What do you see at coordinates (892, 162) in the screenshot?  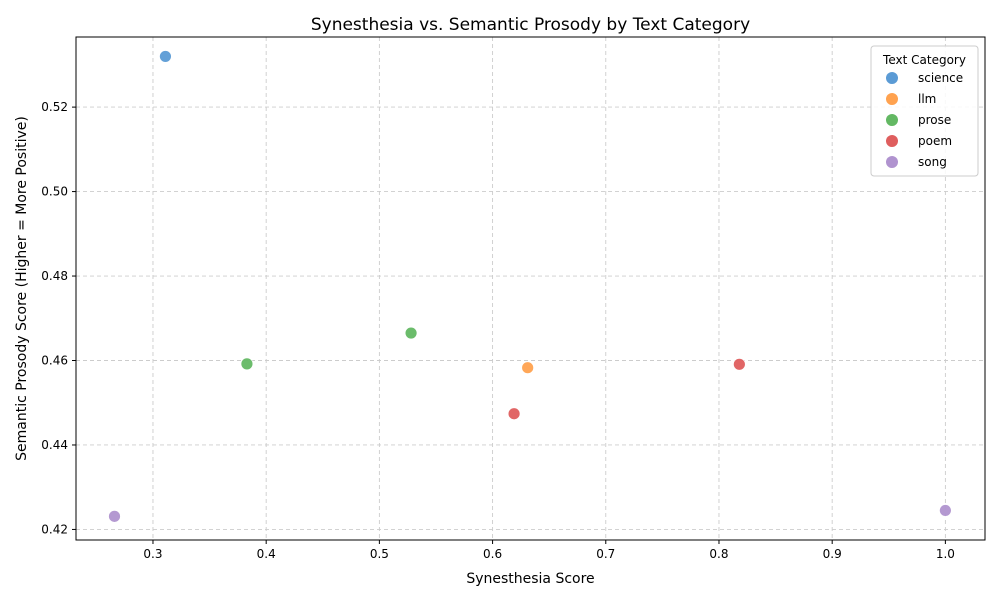 I see `legend-marker-song` at bounding box center [892, 162].